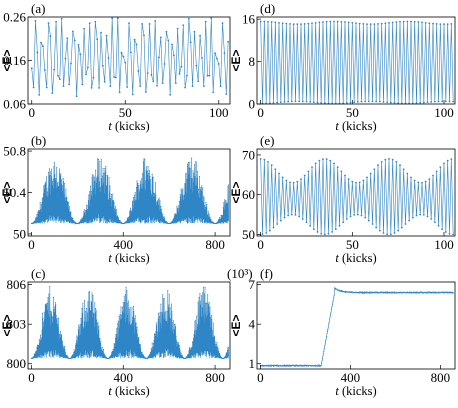 The height and width of the screenshot is (408, 458). I want to click on y-tick-label: 1, so click(252, 363).